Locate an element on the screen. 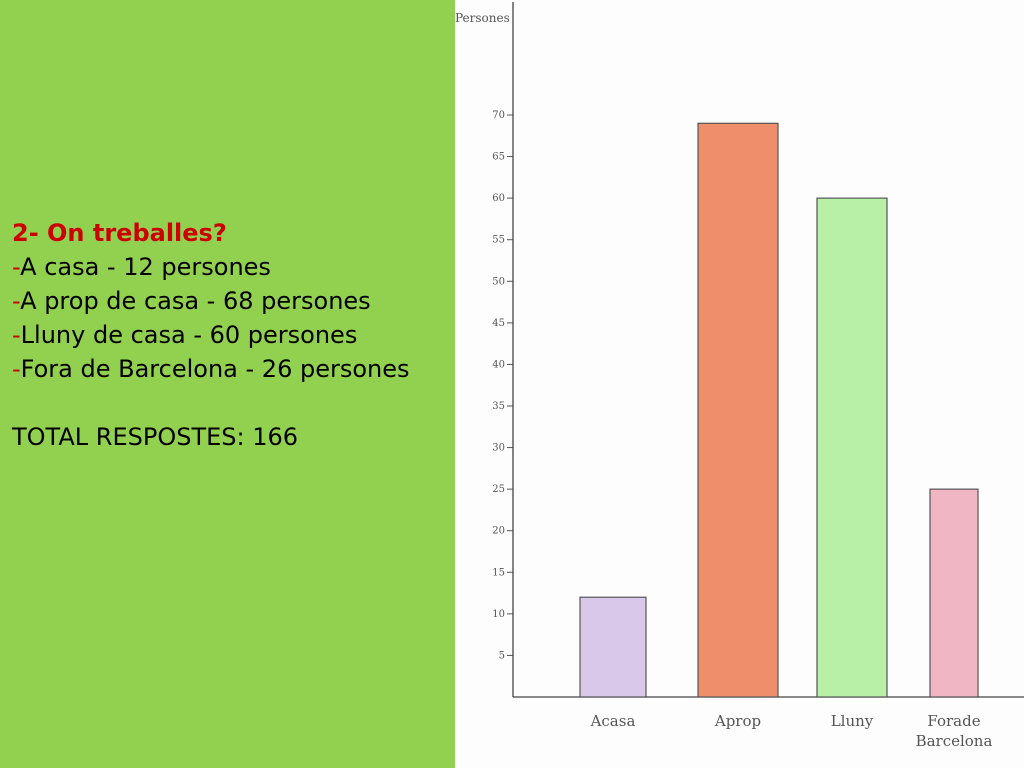 The height and width of the screenshot is (768, 1024). y-tick-label: 60 is located at coordinates (498, 198).